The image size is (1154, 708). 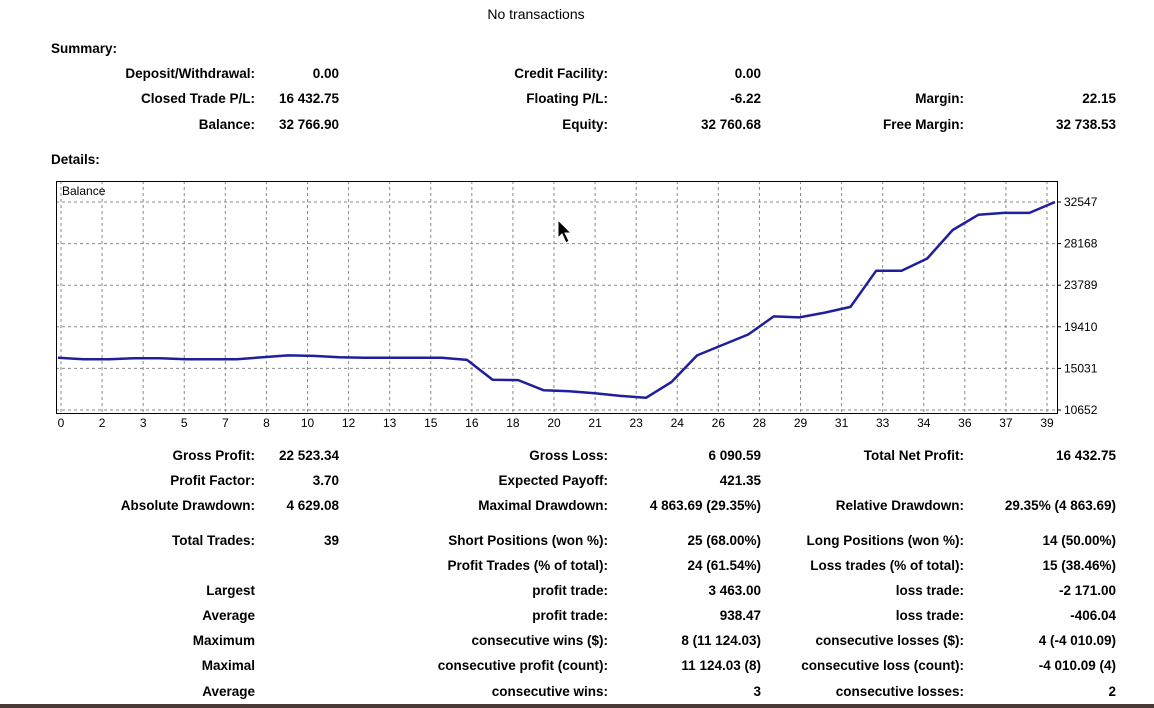 What do you see at coordinates (913, 455) in the screenshot?
I see `total-net-label: Total Net Profit:` at bounding box center [913, 455].